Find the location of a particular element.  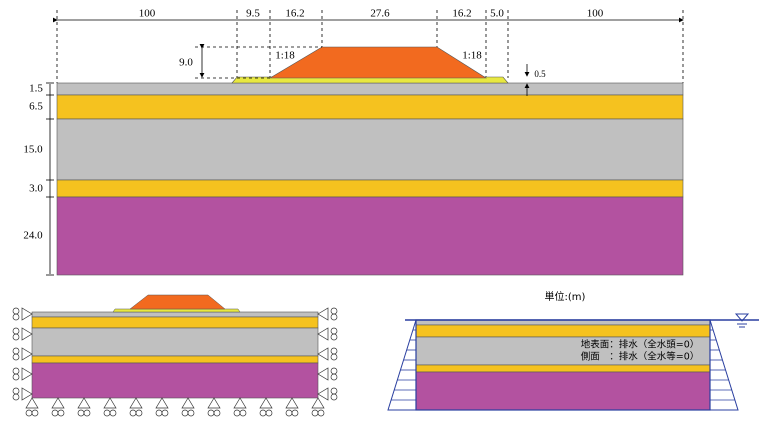

boundary-note: 地表面：排水（全水頭=0） is located at coordinates (640, 345).